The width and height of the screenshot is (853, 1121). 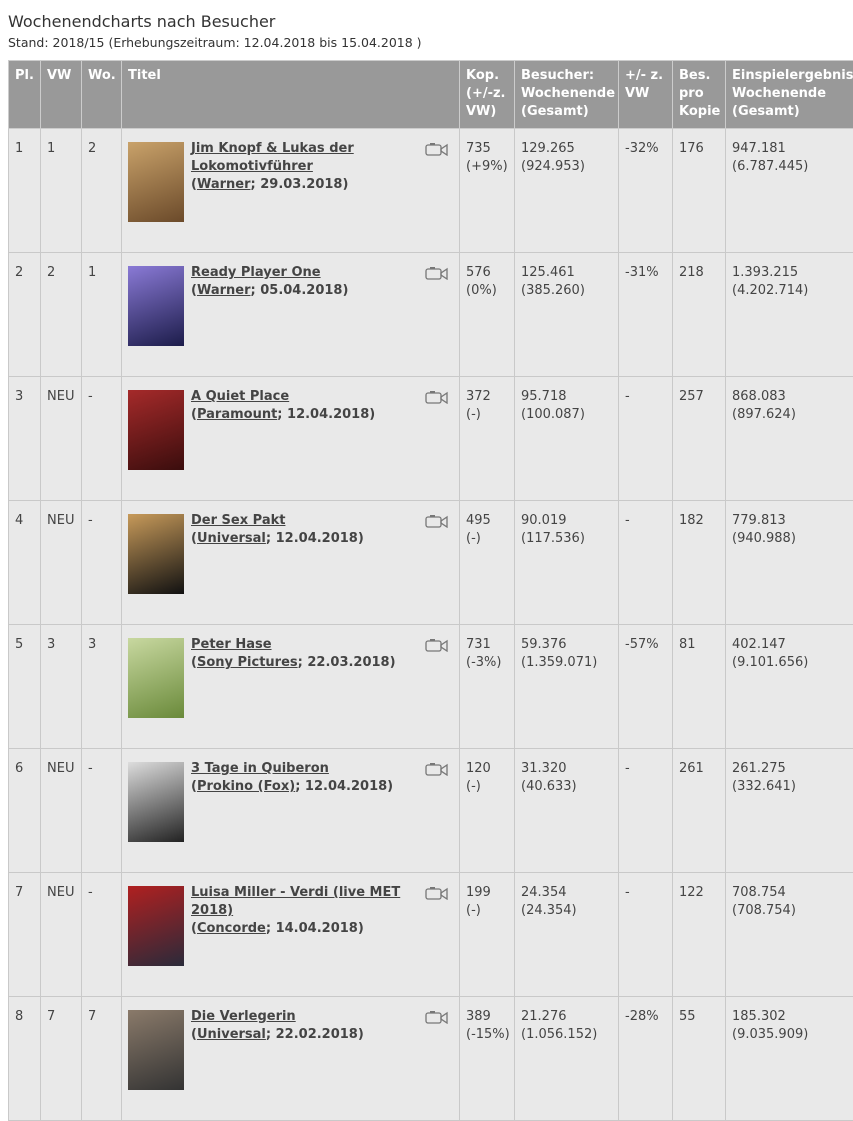 I want to click on distributor: Sony Pictures, so click(x=247, y=662).